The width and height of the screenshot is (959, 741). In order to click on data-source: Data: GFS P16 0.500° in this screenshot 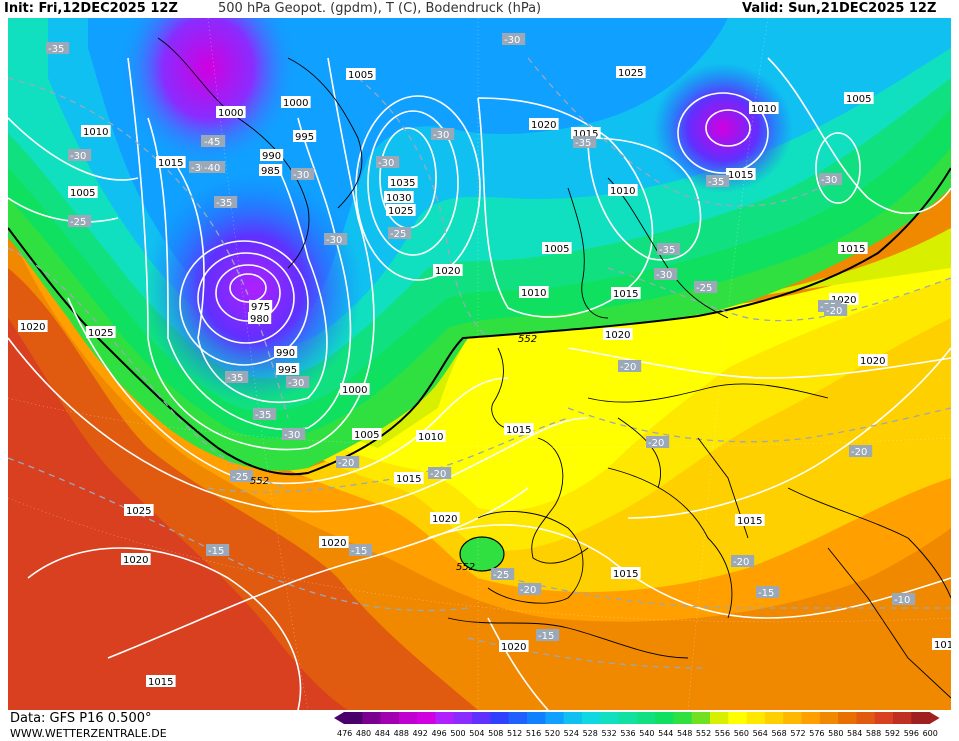, I will do `click(81, 718)`.